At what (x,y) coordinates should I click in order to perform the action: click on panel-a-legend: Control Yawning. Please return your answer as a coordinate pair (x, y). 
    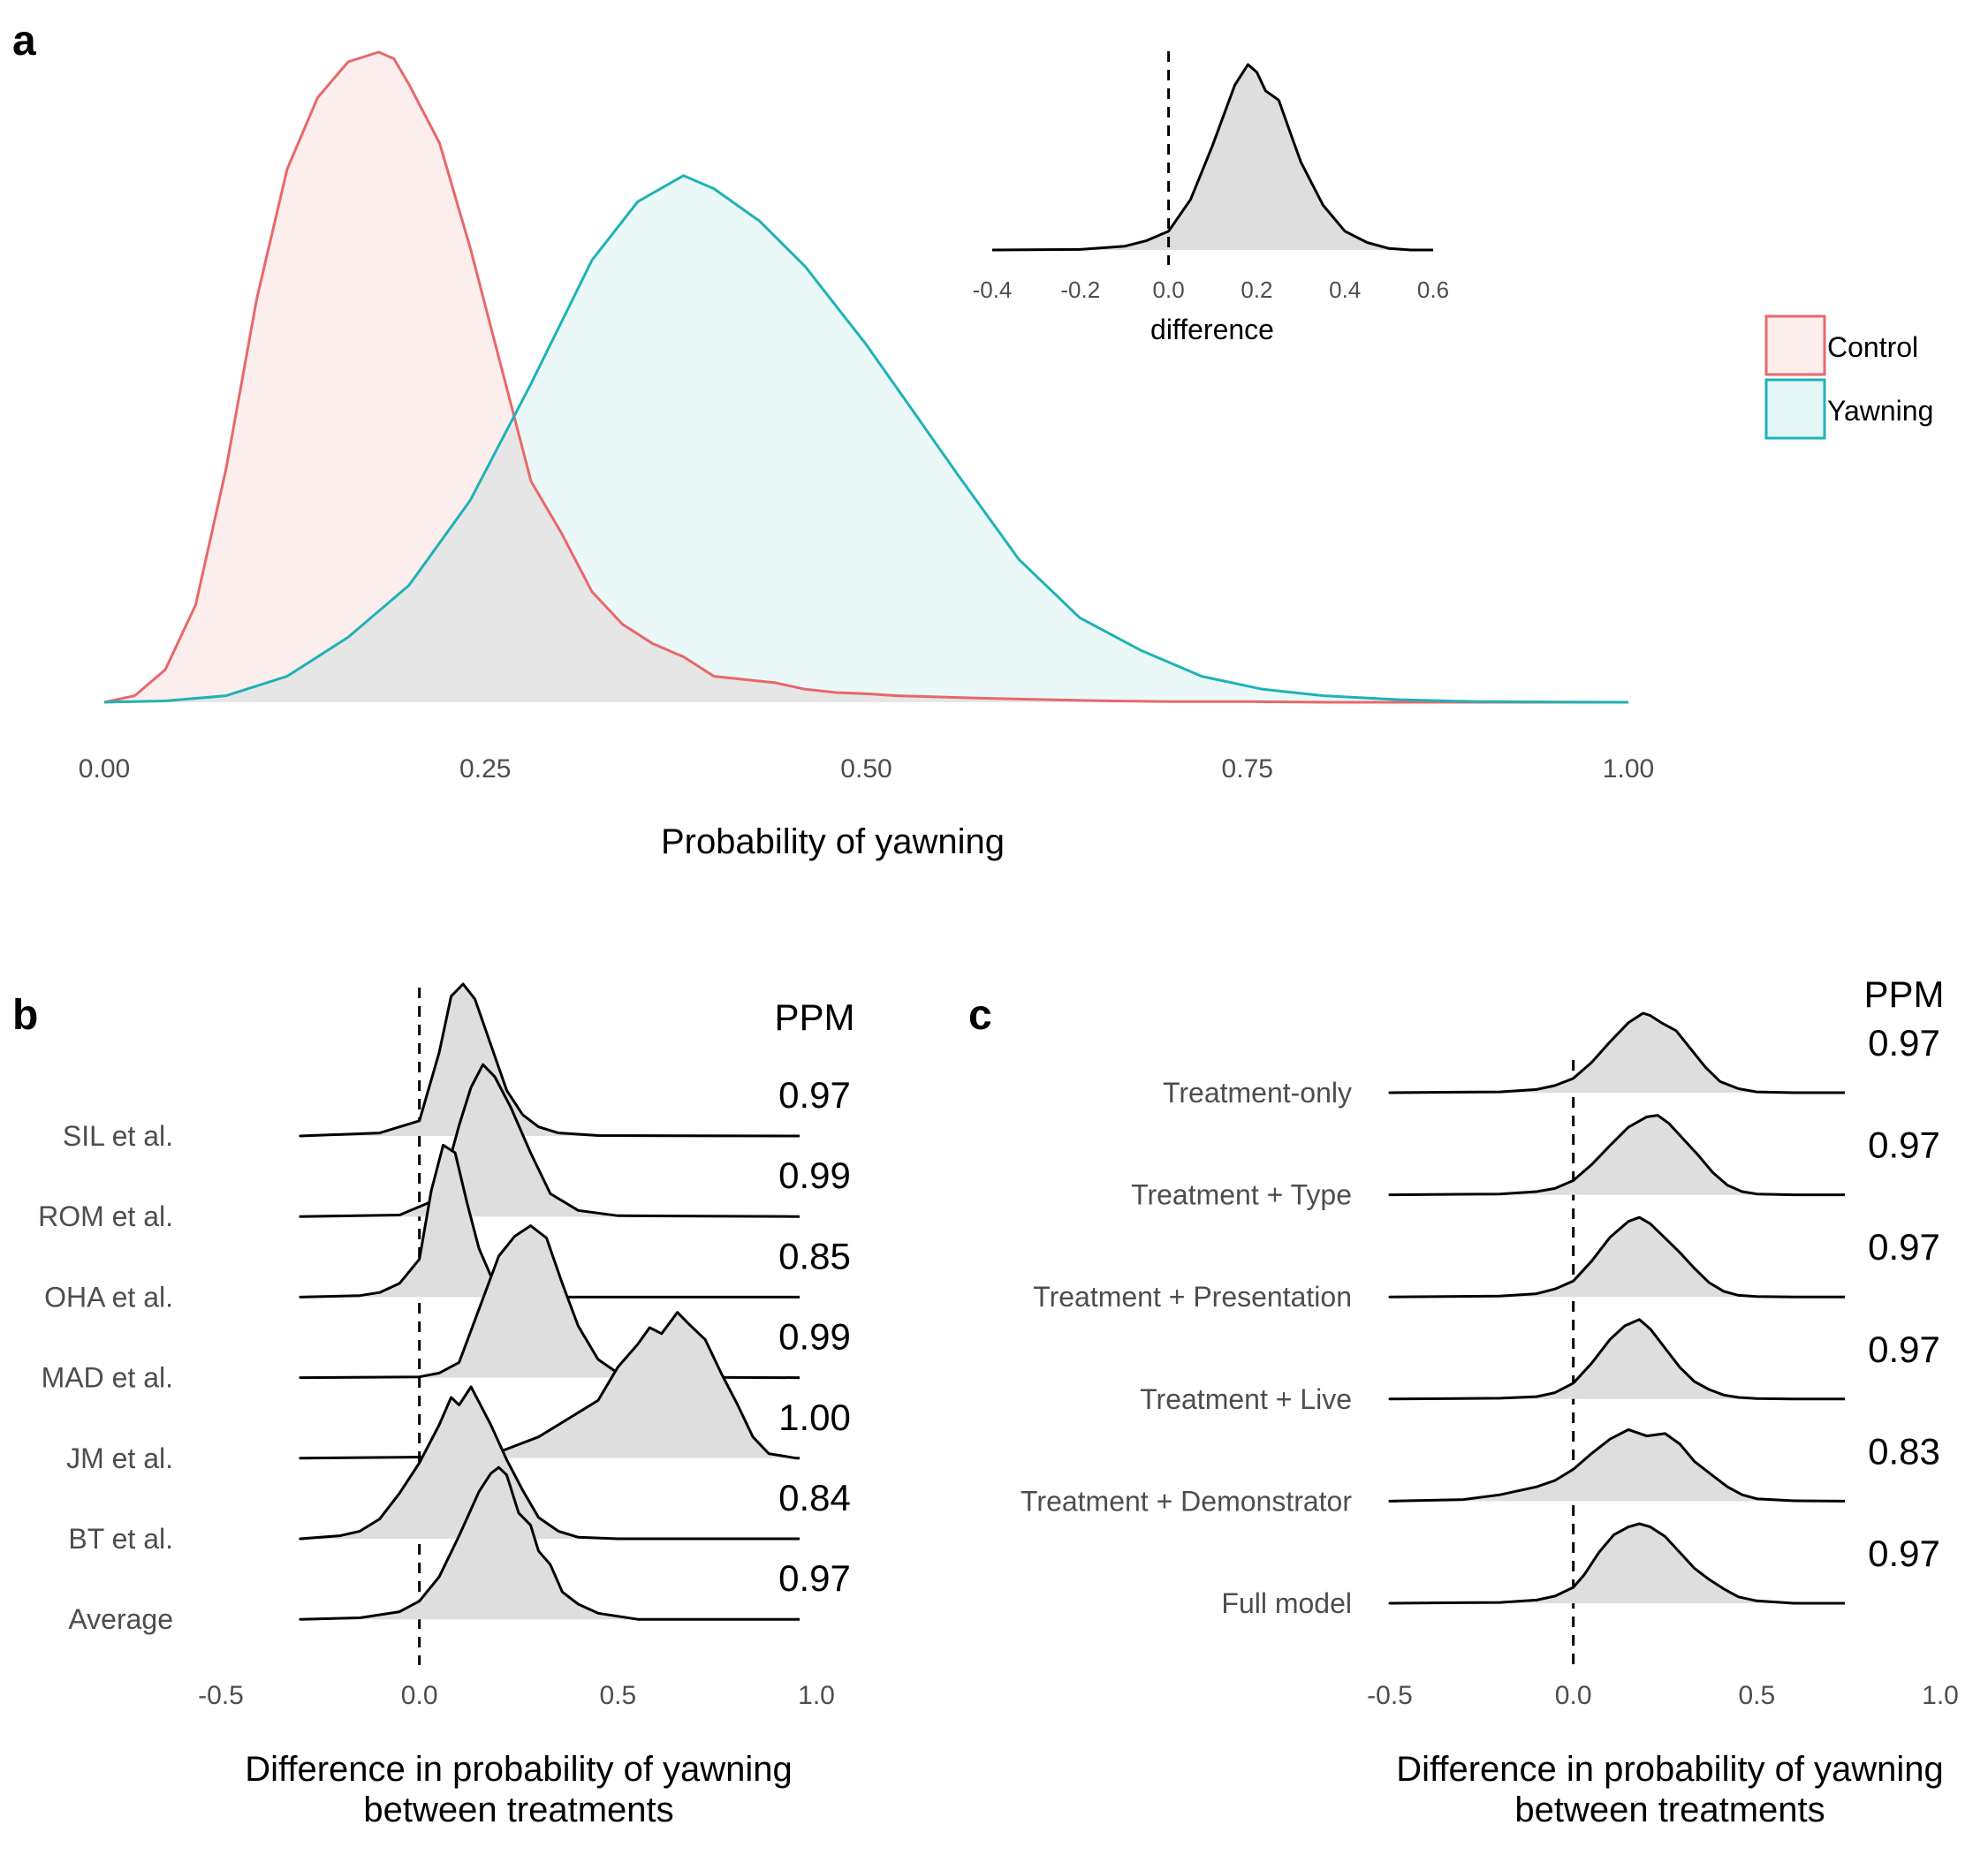
    Looking at the image, I should click on (1848, 377).